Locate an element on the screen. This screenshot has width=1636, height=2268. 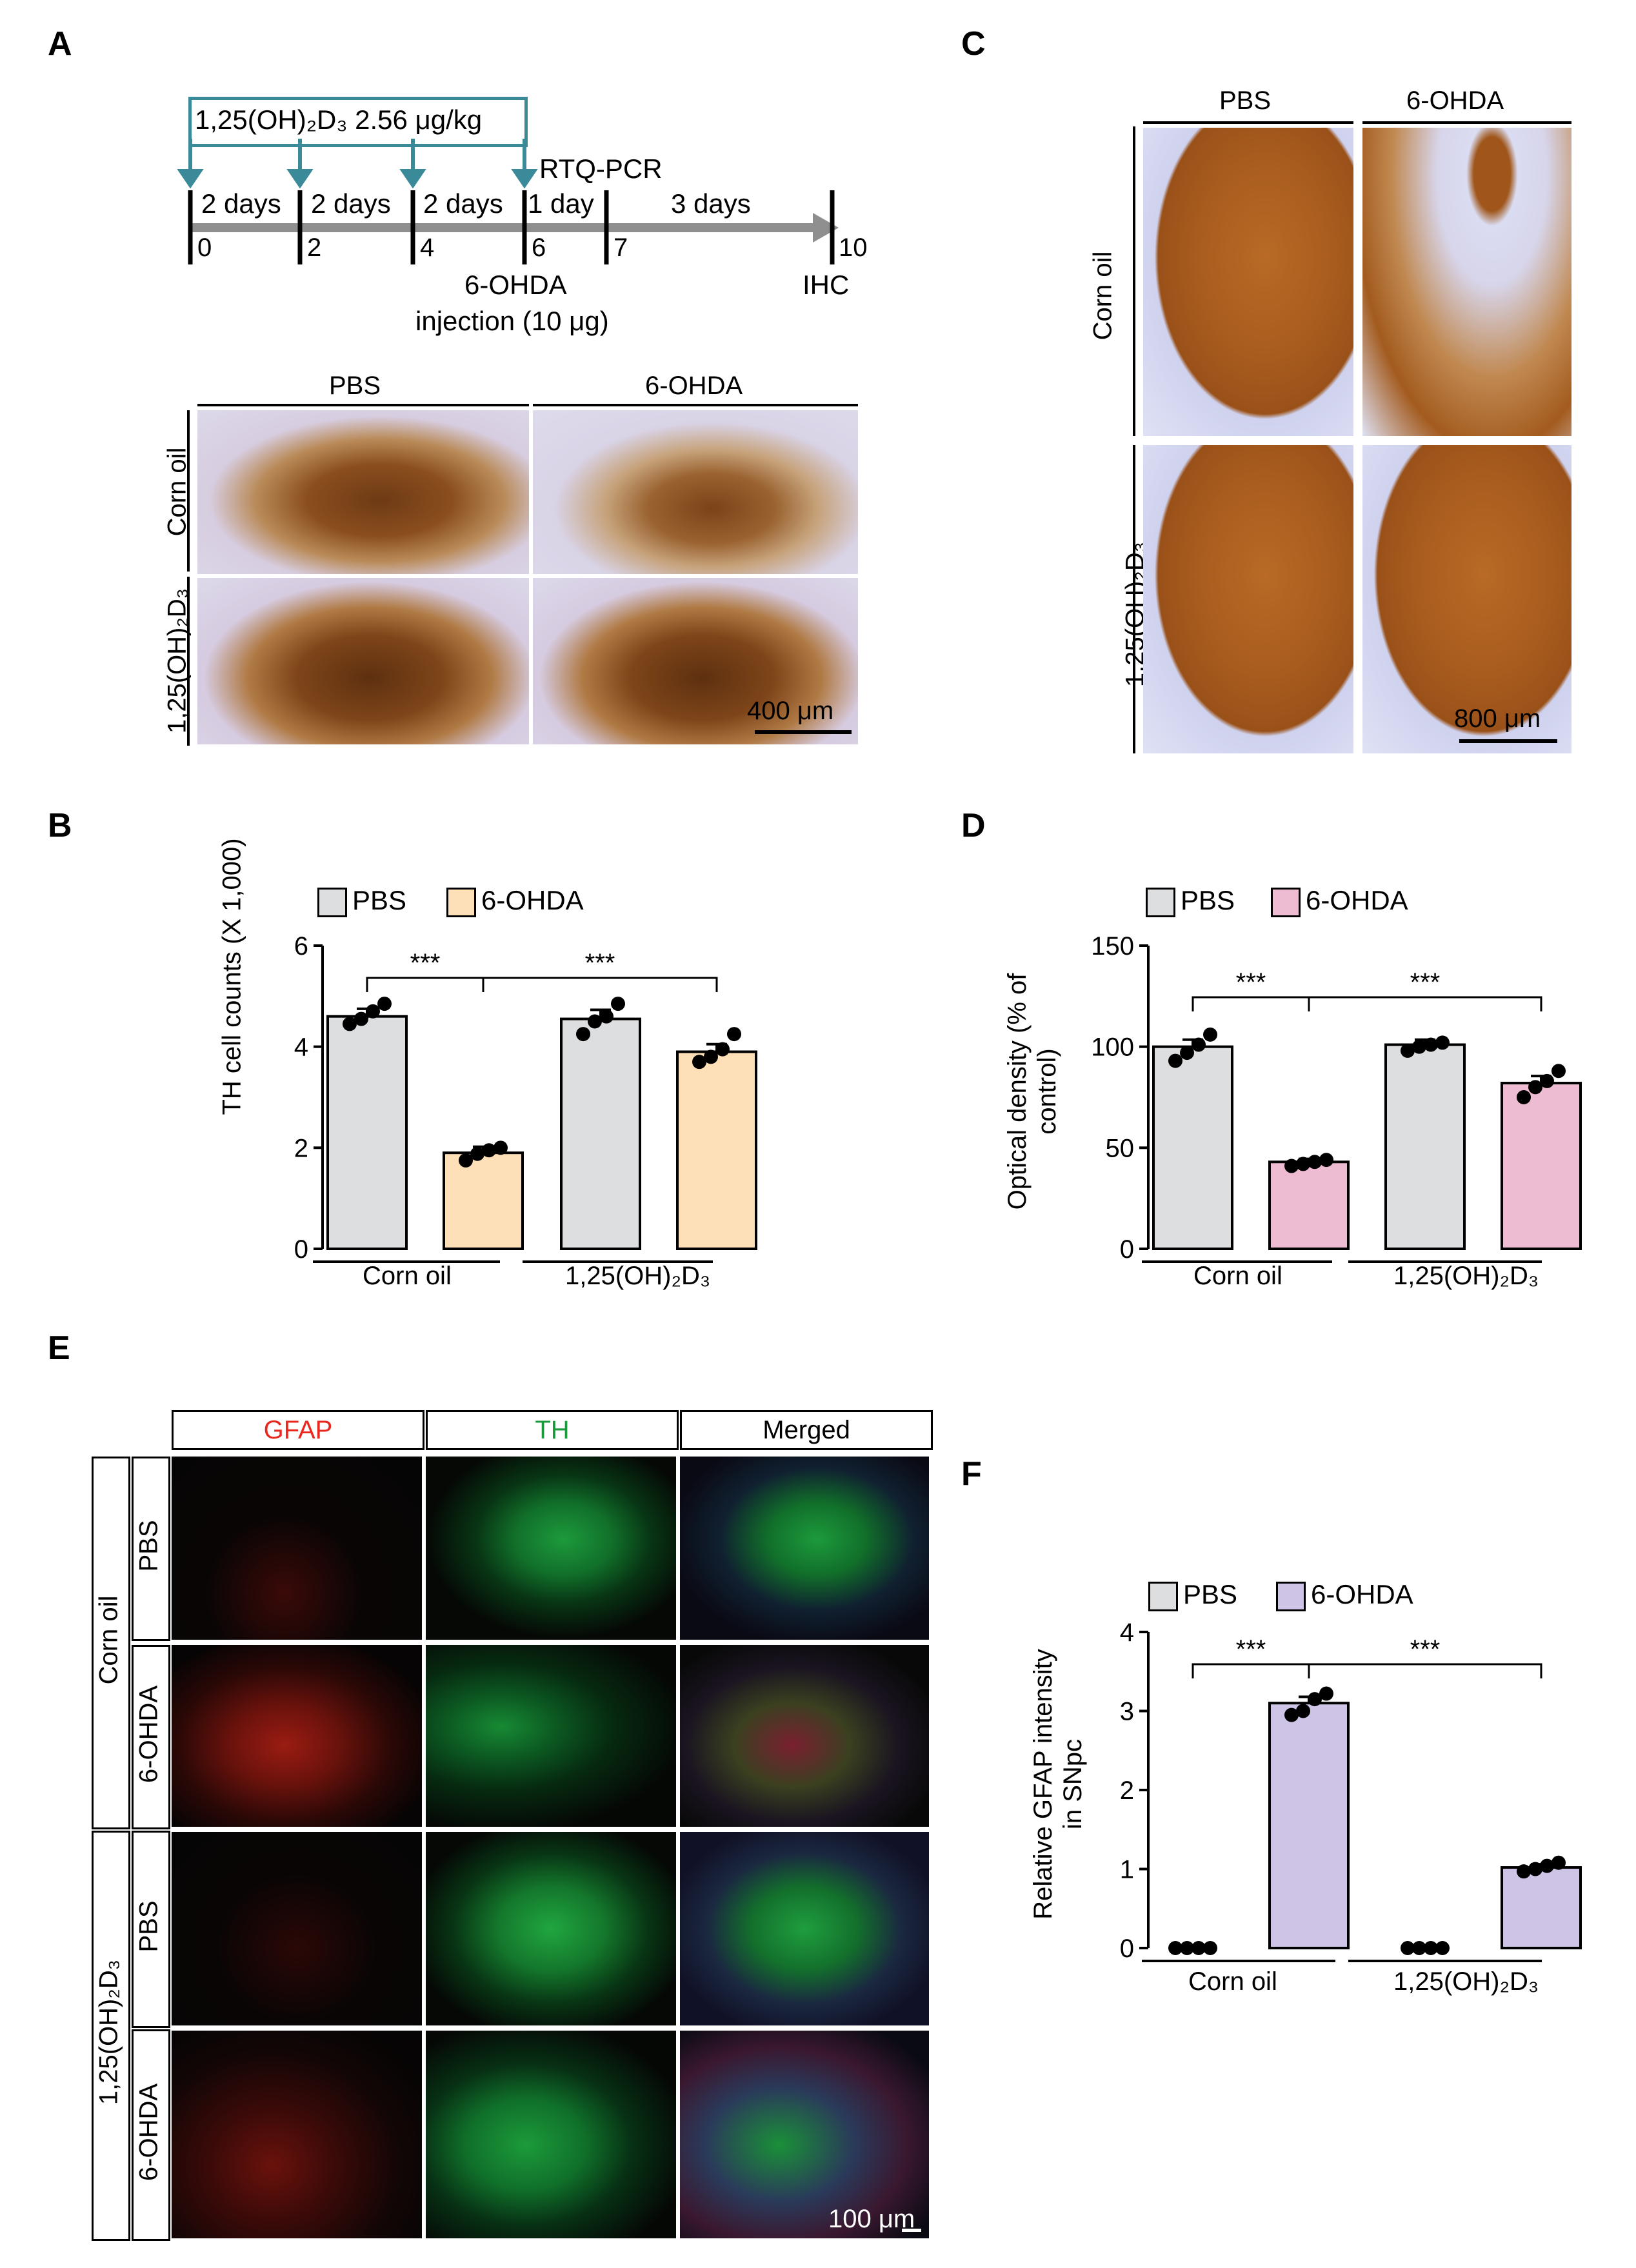
panel-label-d: D is located at coordinates (973, 825).